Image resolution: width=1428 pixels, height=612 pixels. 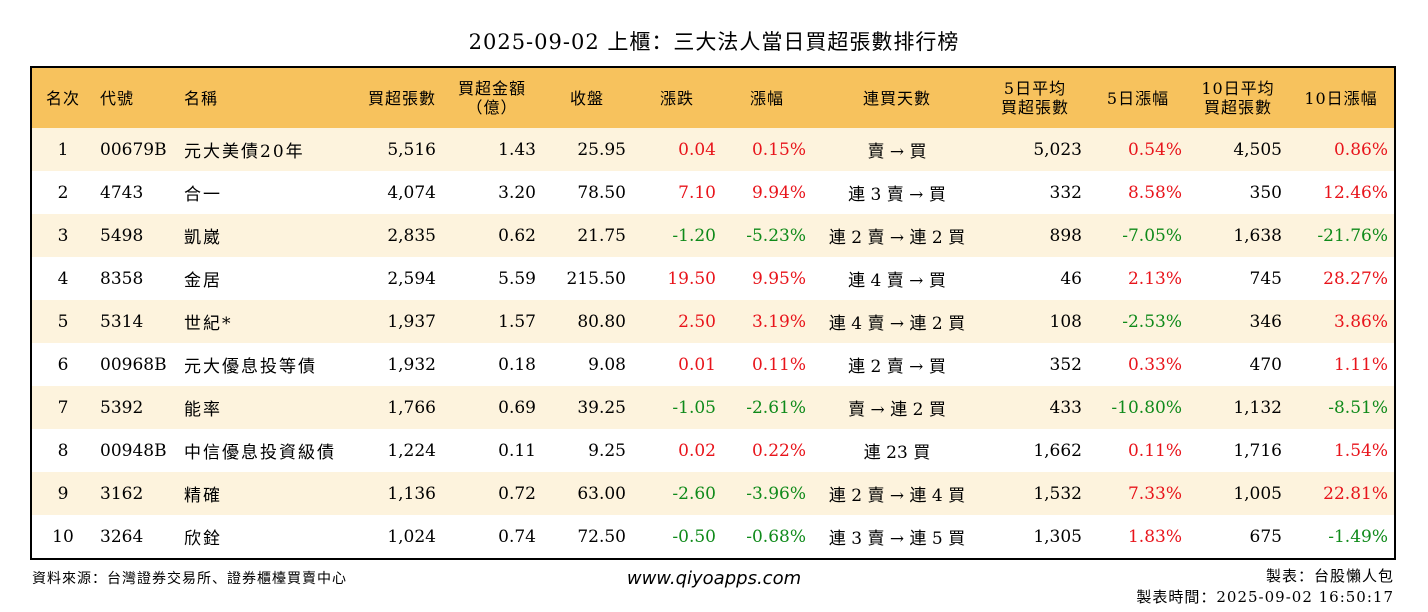 I want to click on header-avg5-line2: 買超張數, so click(x=1034, y=107).